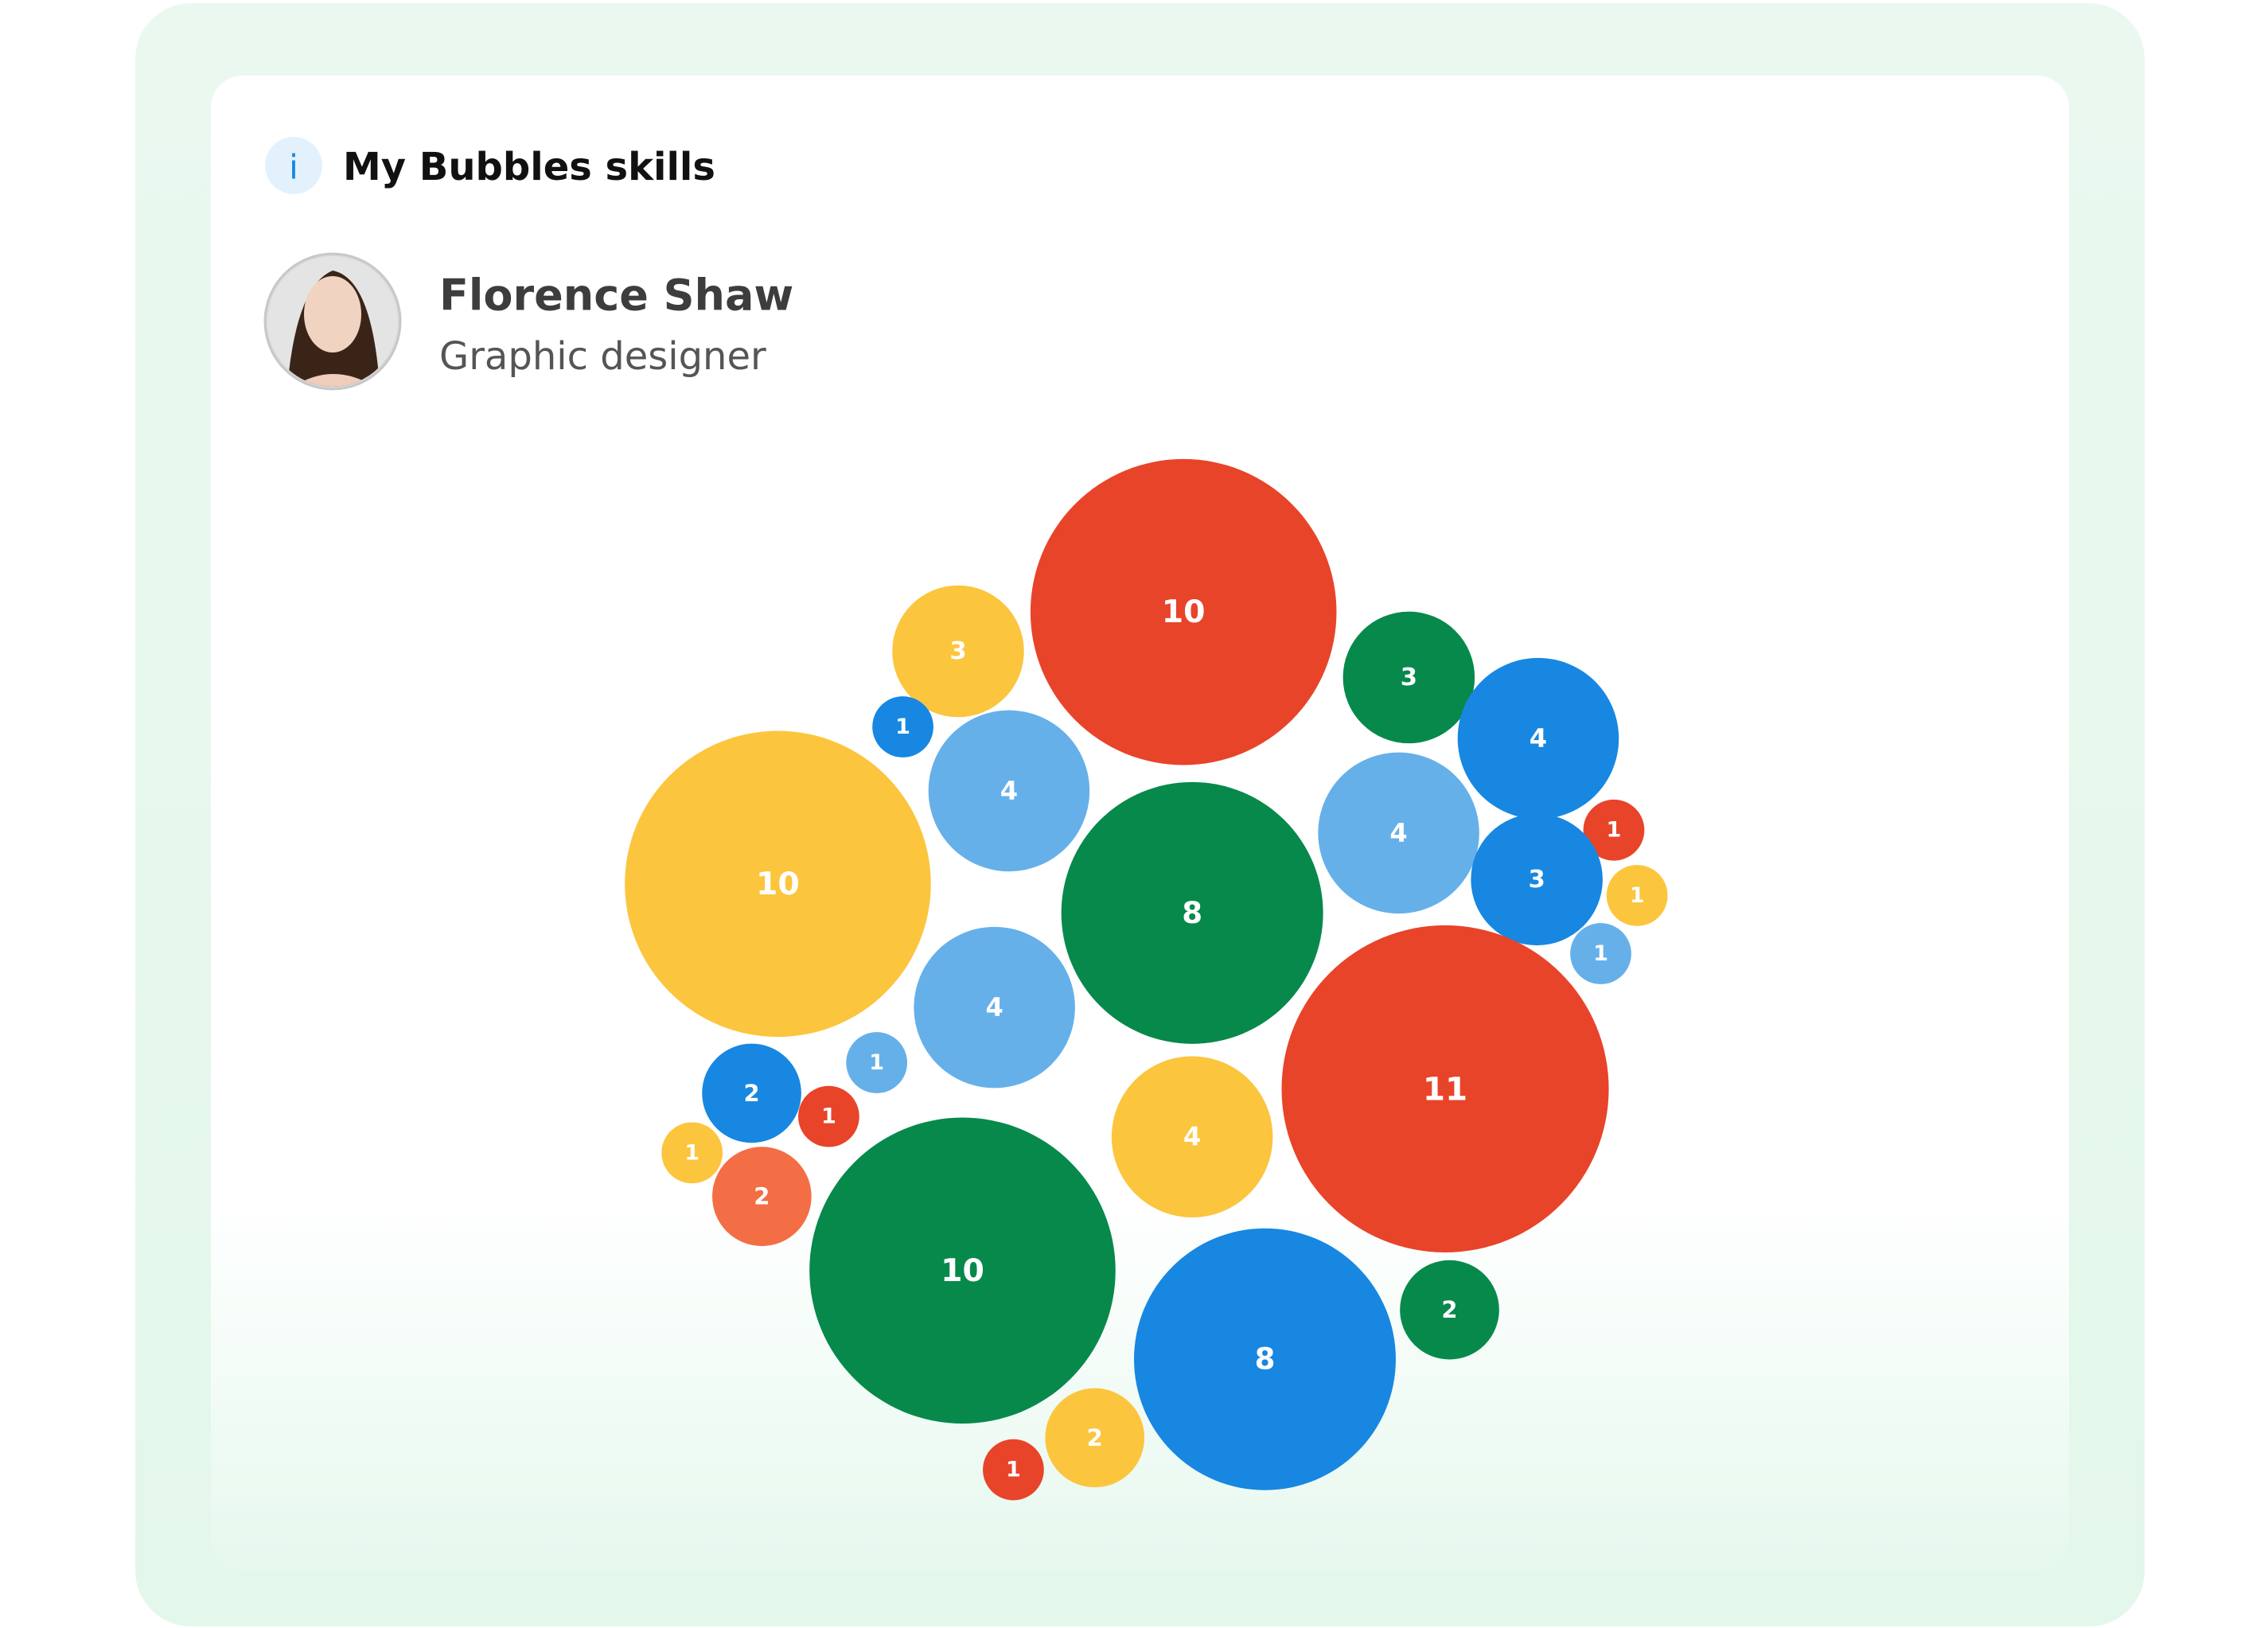  Describe the element at coordinates (332, 321) in the screenshot. I see `avatar` at that location.